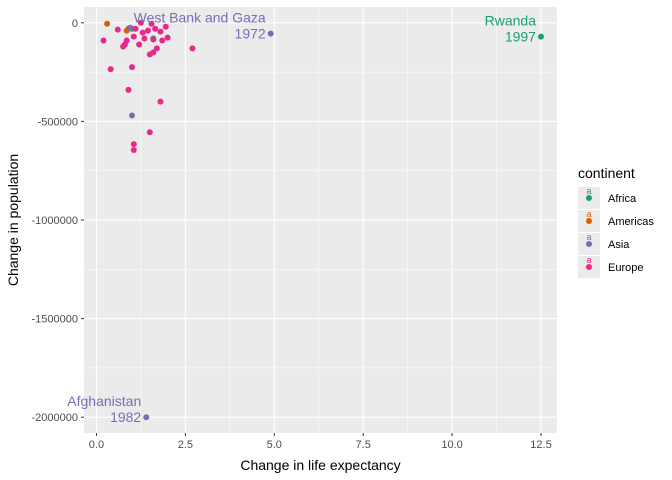 The width and height of the screenshot is (672, 480). Describe the element at coordinates (107, 23) in the screenshot. I see `data-point-americas` at that location.